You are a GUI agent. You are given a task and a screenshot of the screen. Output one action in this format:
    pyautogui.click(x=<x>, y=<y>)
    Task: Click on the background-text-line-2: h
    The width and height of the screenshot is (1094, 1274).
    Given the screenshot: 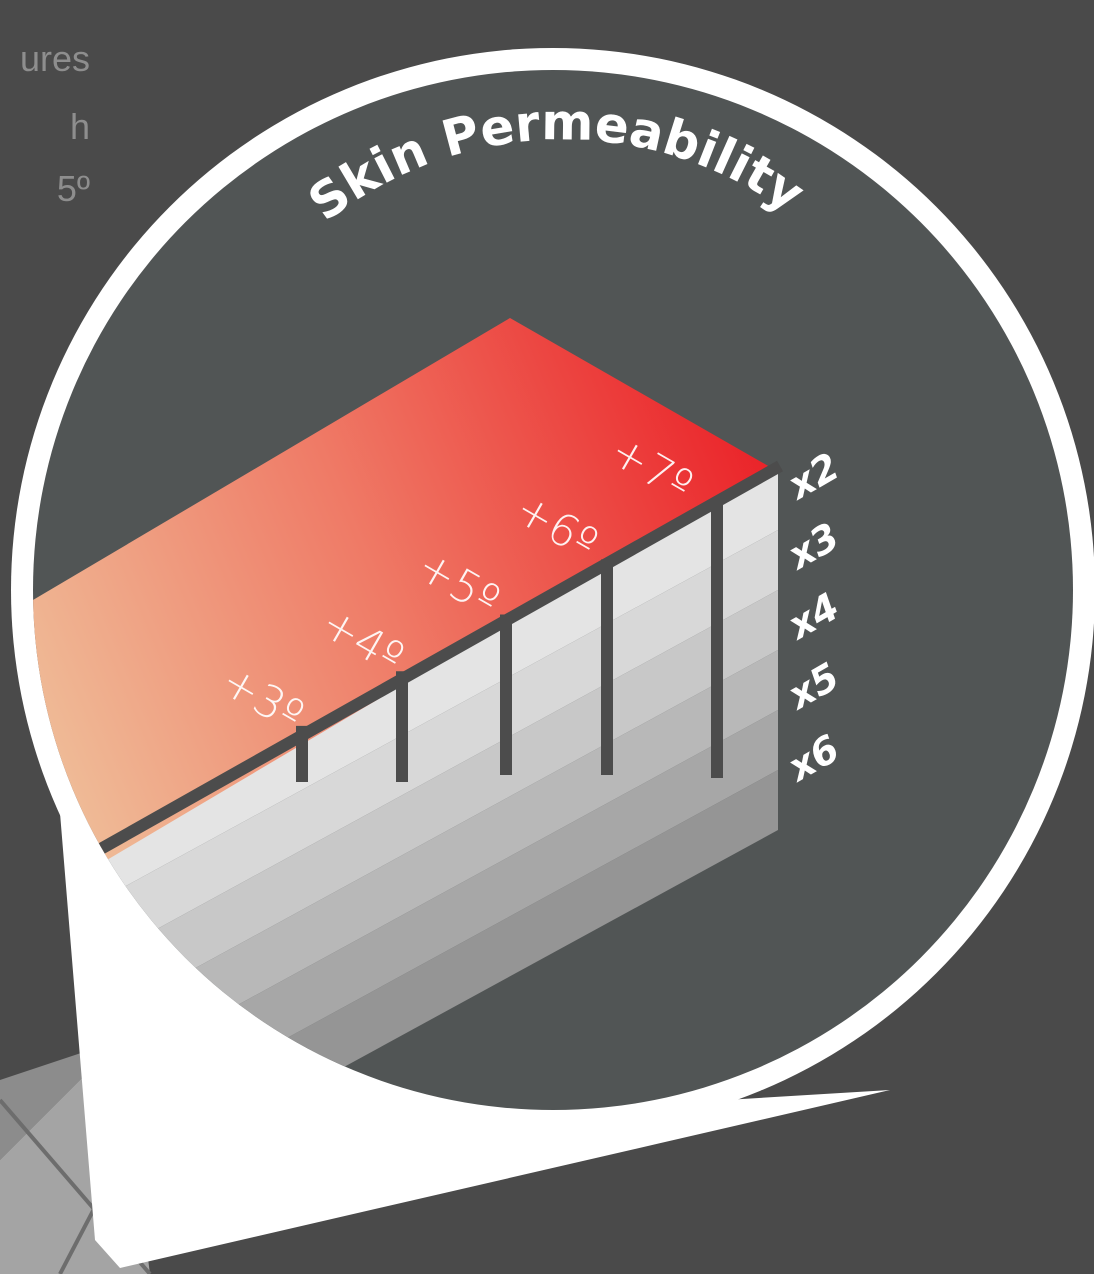 What is the action you would take?
    pyautogui.click(x=79, y=126)
    